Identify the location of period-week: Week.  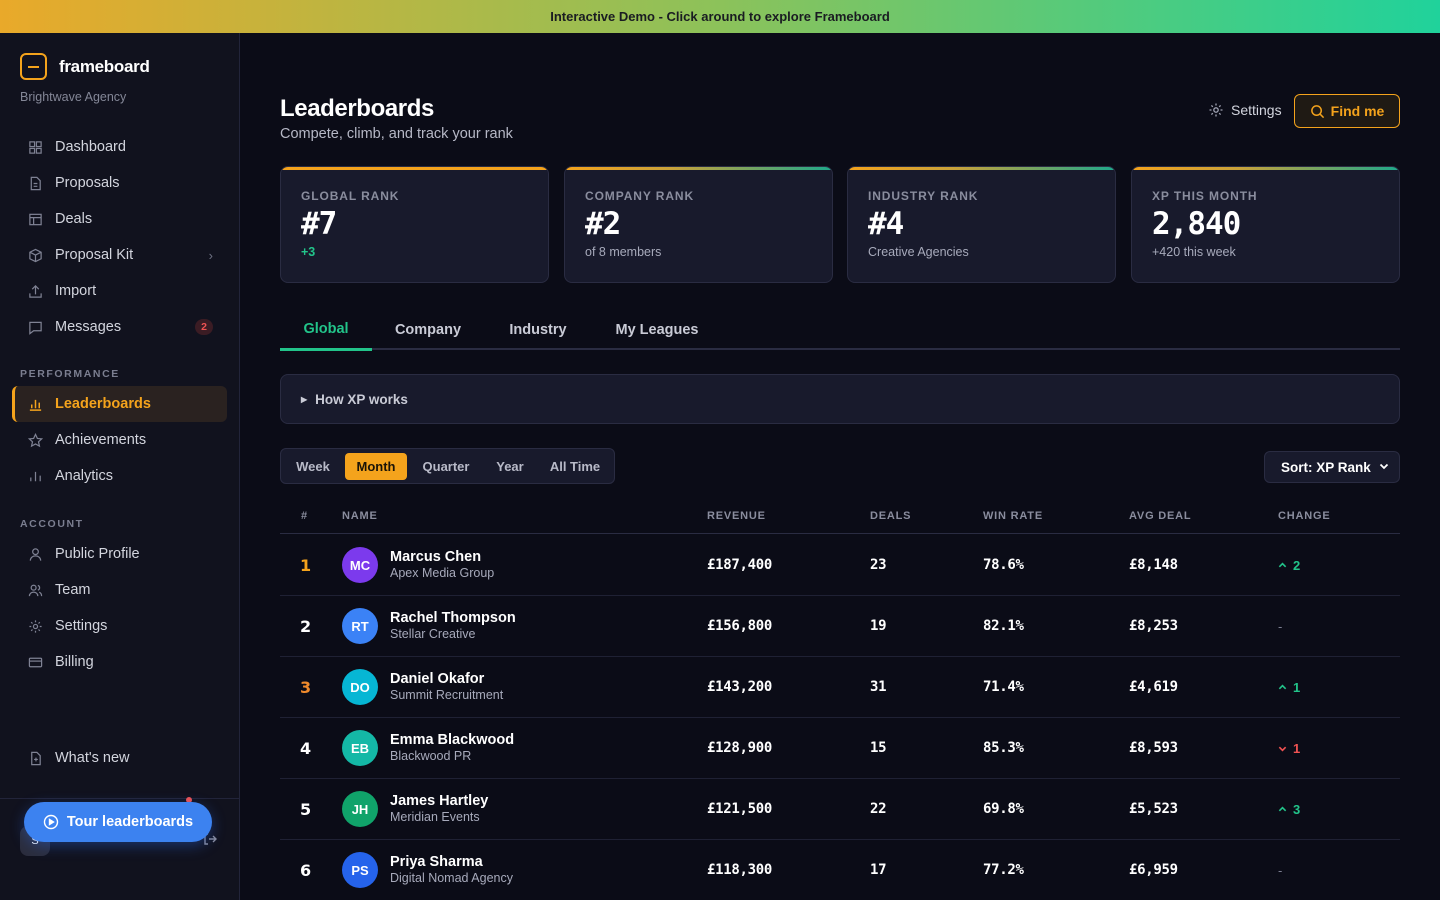
(313, 466).